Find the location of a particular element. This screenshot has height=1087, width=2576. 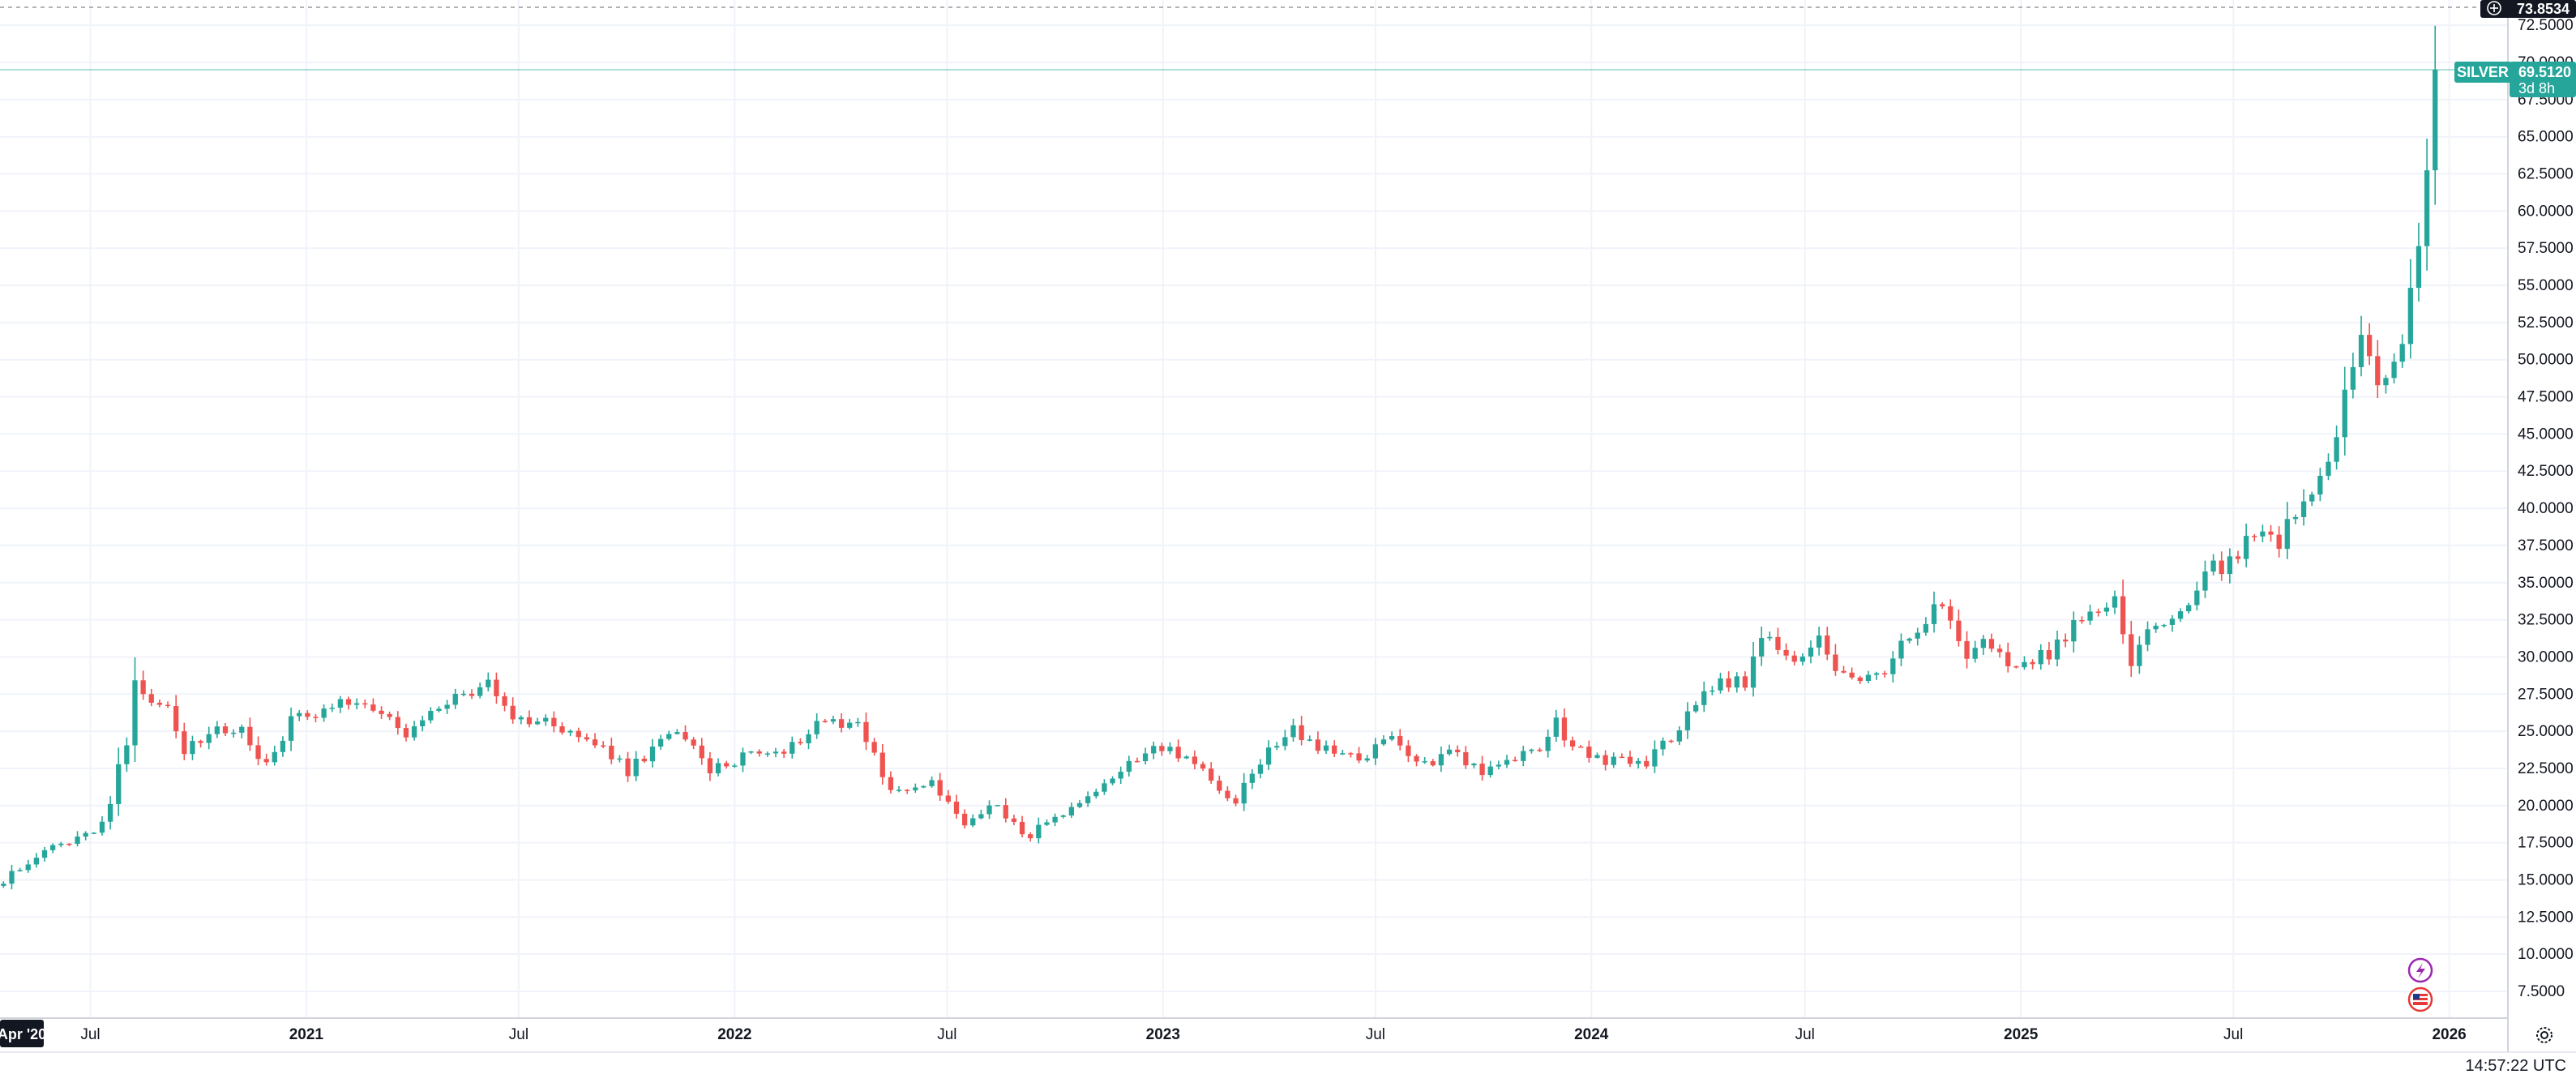

utc-clock: 14:57:22 UTC is located at coordinates (2515, 1066).